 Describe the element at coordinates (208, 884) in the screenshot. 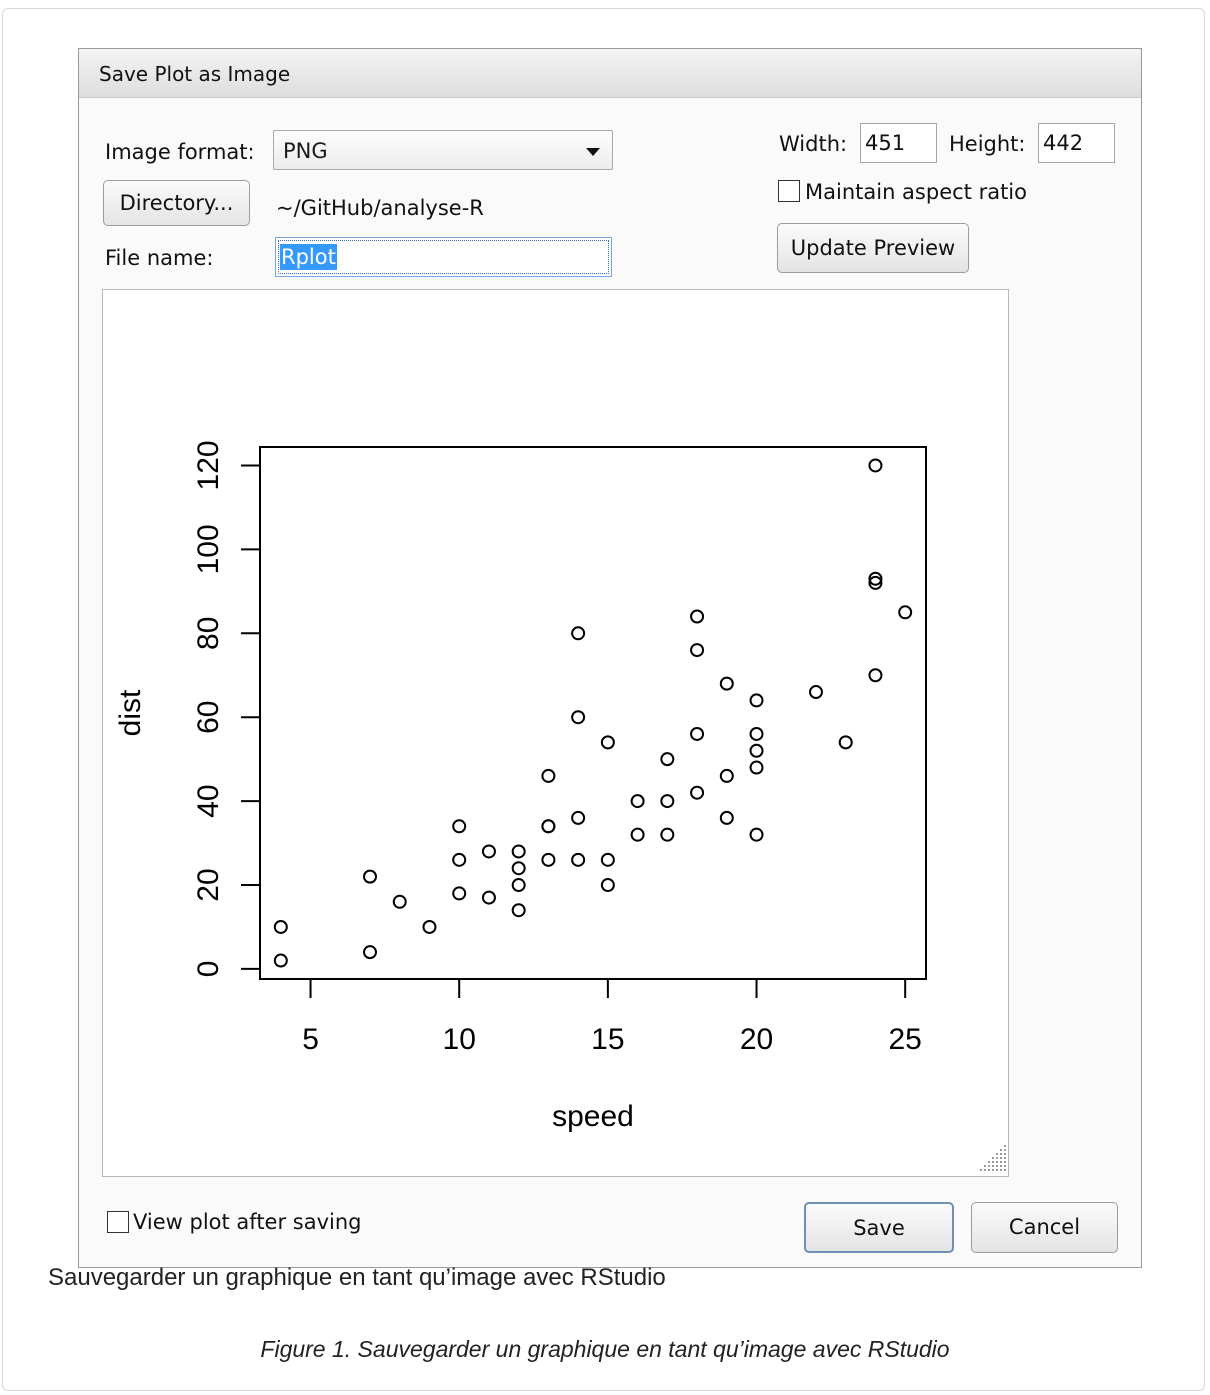

I see `y-tick-label: 20` at that location.